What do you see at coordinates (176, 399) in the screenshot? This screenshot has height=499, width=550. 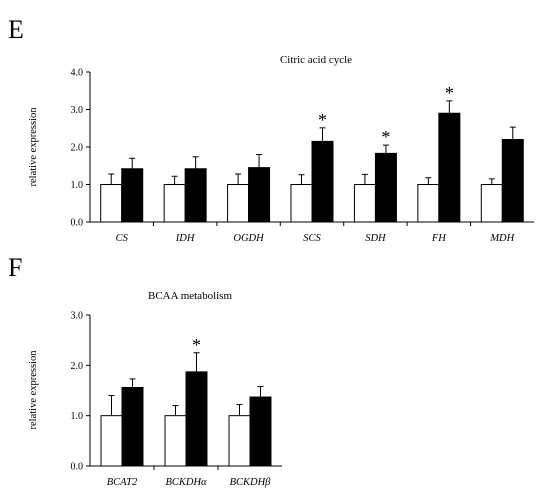 I see `plot-area-f: 0.0 1.0 2.0 3.0 BCAT2 BCKDHα * BCKDHβ` at bounding box center [176, 399].